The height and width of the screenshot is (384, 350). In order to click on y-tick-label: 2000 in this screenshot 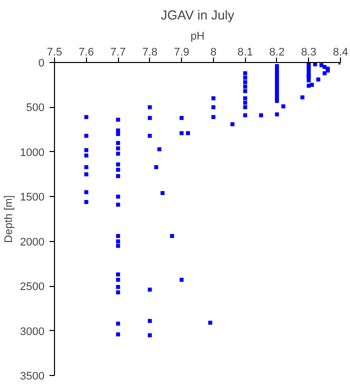, I will do `click(32, 242)`.